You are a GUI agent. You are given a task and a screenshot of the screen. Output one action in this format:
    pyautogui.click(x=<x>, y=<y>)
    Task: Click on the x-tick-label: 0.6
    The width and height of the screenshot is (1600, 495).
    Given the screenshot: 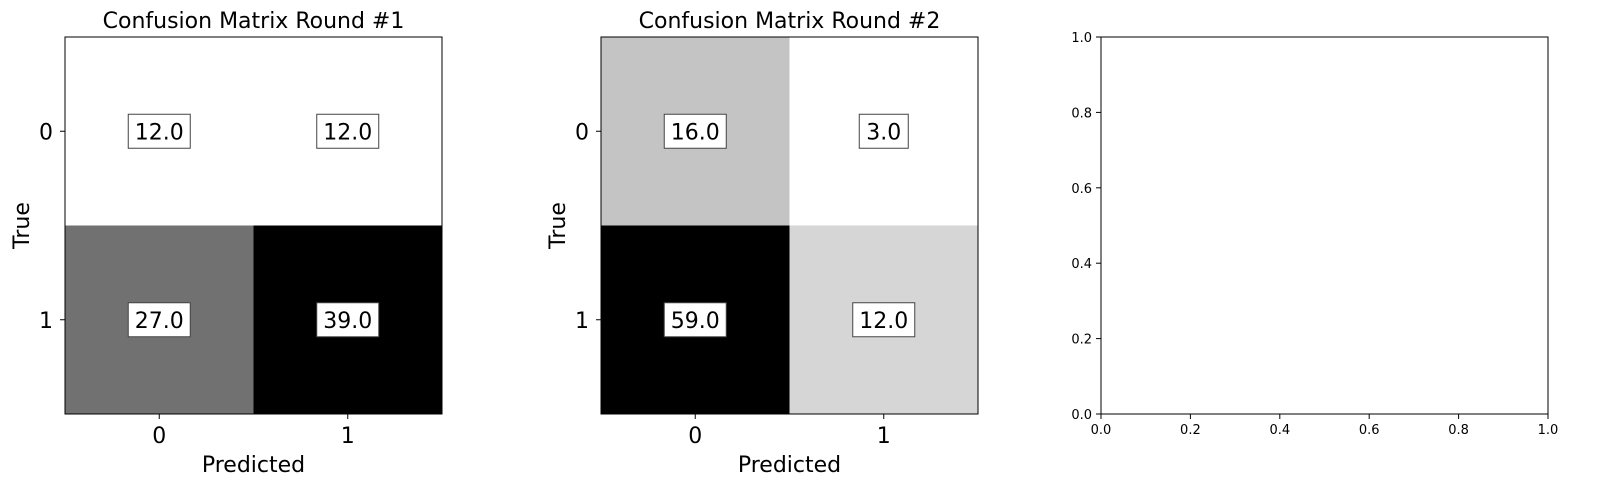 What is the action you would take?
    pyautogui.click(x=1369, y=430)
    